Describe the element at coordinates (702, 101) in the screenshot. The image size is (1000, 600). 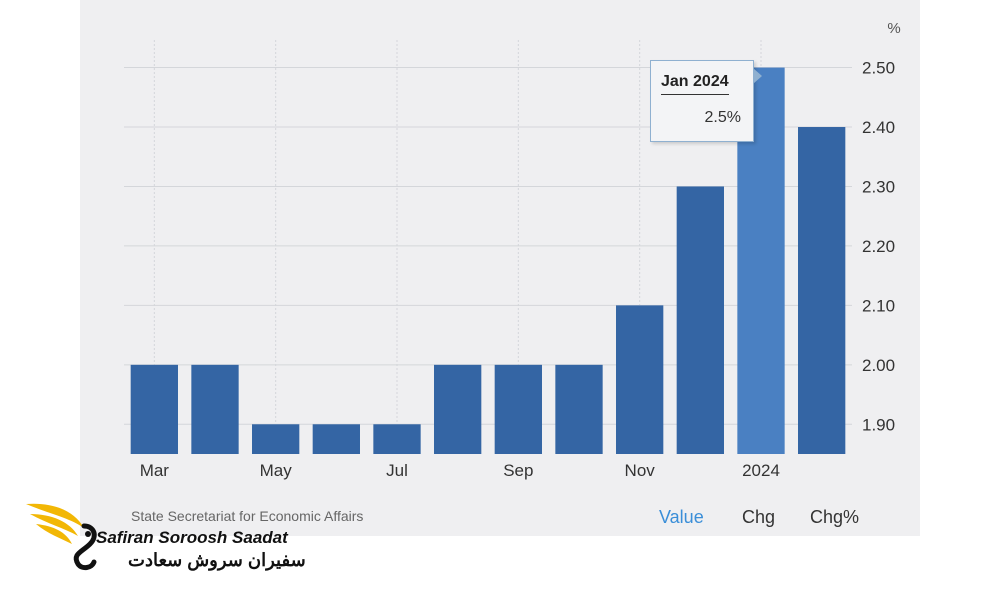
I see `tooltip: Jan 2024 2.5%` at that location.